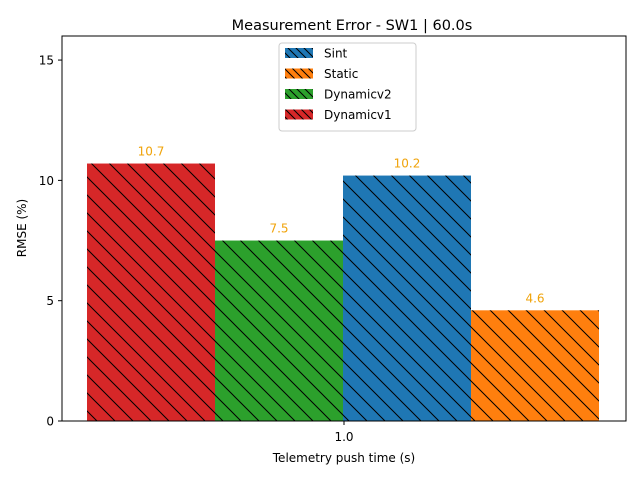 This screenshot has width=640, height=480. I want to click on data-label-dynamicv2: 7.5, so click(278, 229).